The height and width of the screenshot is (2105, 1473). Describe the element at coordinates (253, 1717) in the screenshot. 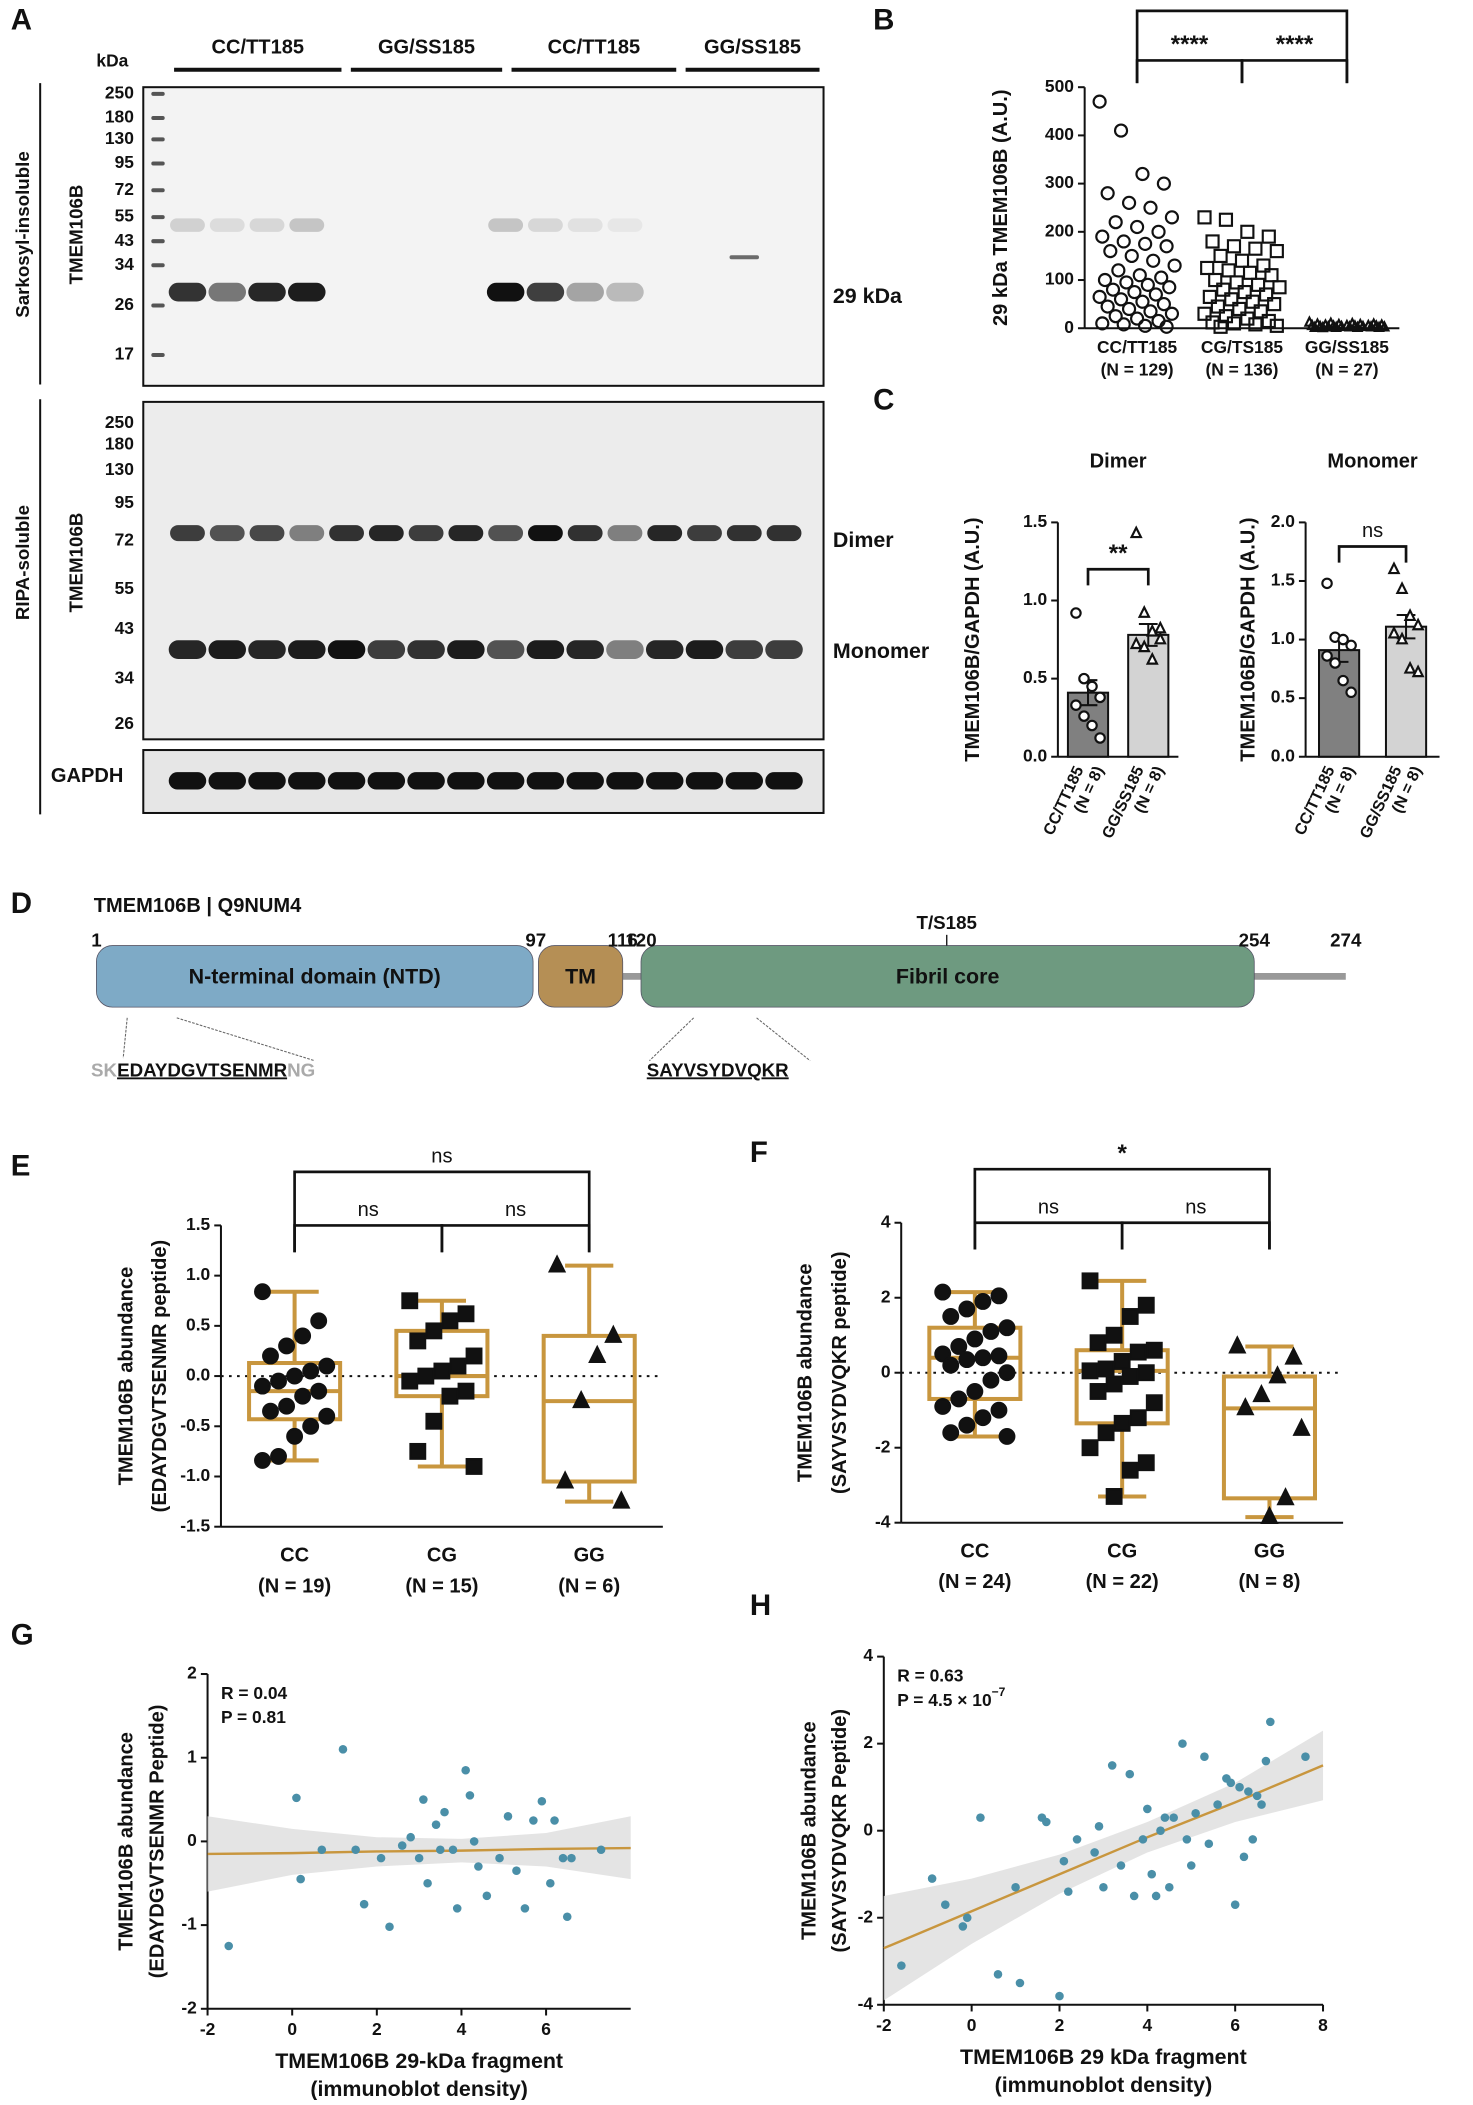

I see `stat: P = 0.81` at that location.